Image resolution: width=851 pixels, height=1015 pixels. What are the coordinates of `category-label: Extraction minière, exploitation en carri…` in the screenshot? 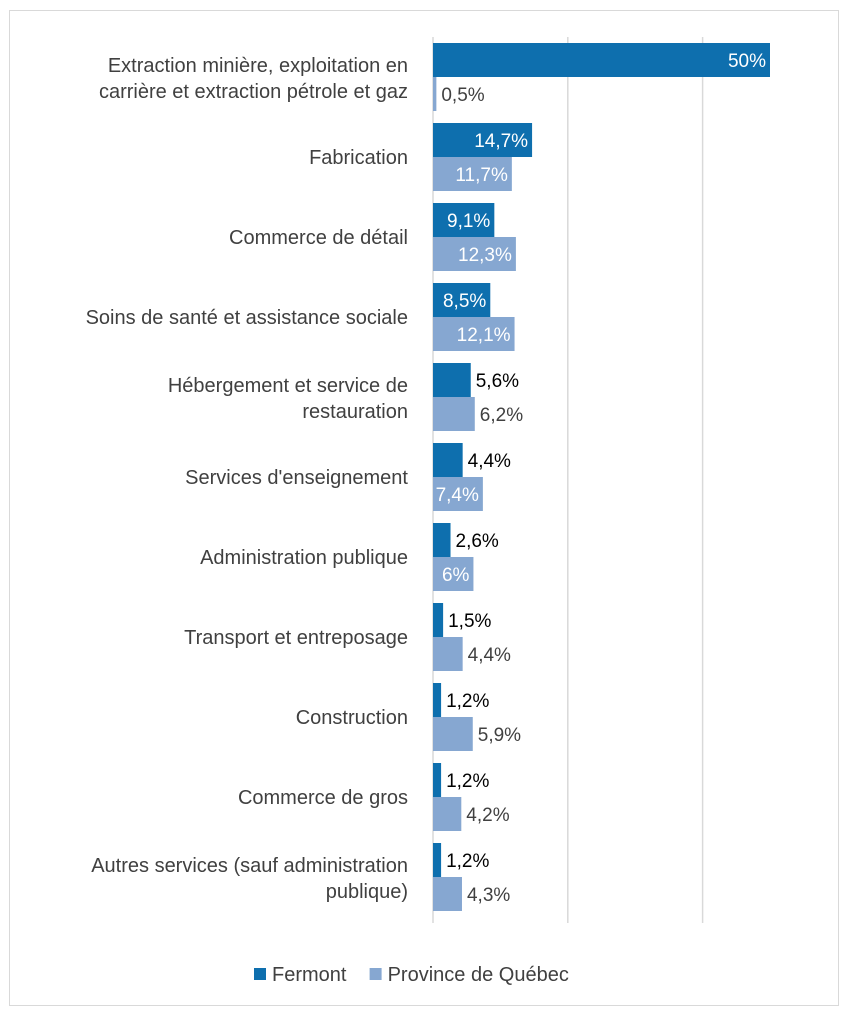 It's located at (253, 79).